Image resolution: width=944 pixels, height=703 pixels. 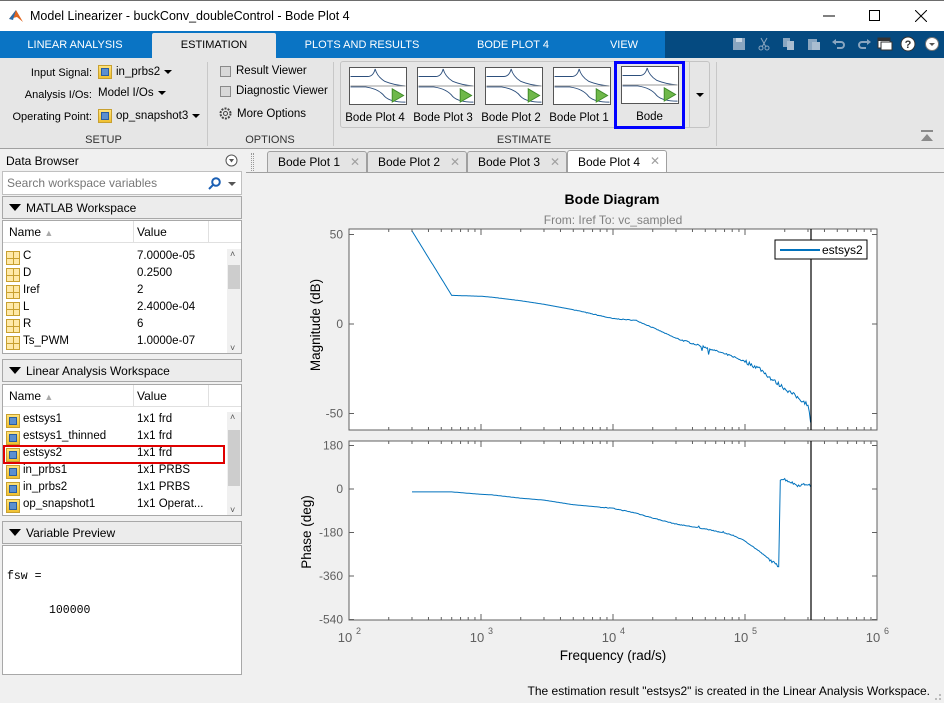 I want to click on search-icon, so click(x=214, y=183).